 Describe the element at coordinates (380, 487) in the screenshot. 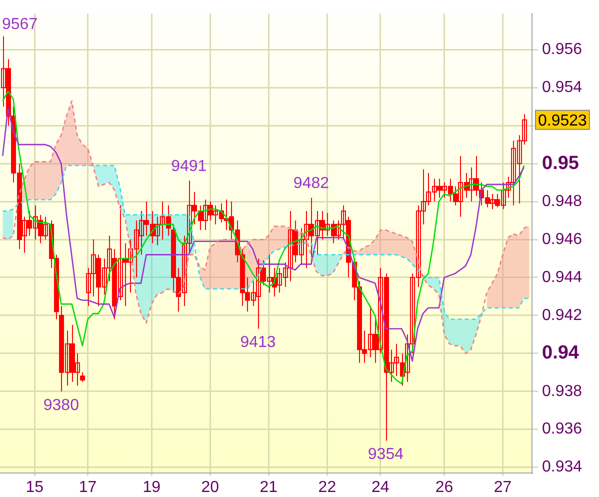

I see `x-tick-label: 24` at that location.